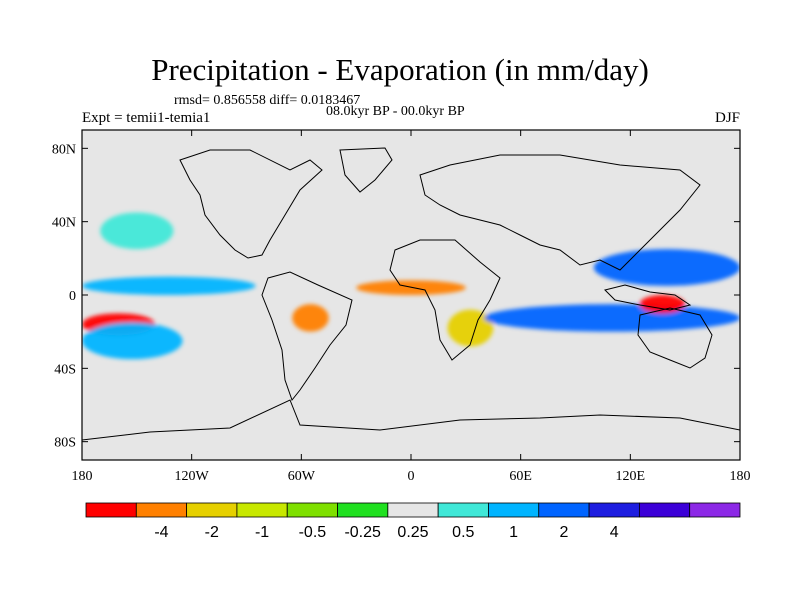  What do you see at coordinates (72, 296) in the screenshot?
I see `y-tick-label: 0` at bounding box center [72, 296].